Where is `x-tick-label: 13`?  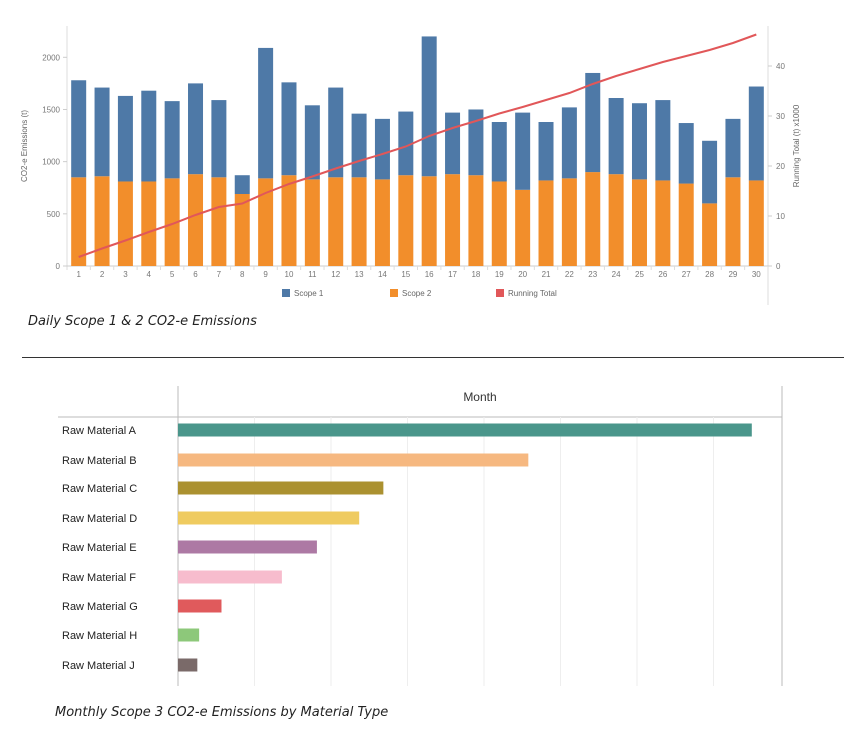
x-tick-label: 13 is located at coordinates (359, 274).